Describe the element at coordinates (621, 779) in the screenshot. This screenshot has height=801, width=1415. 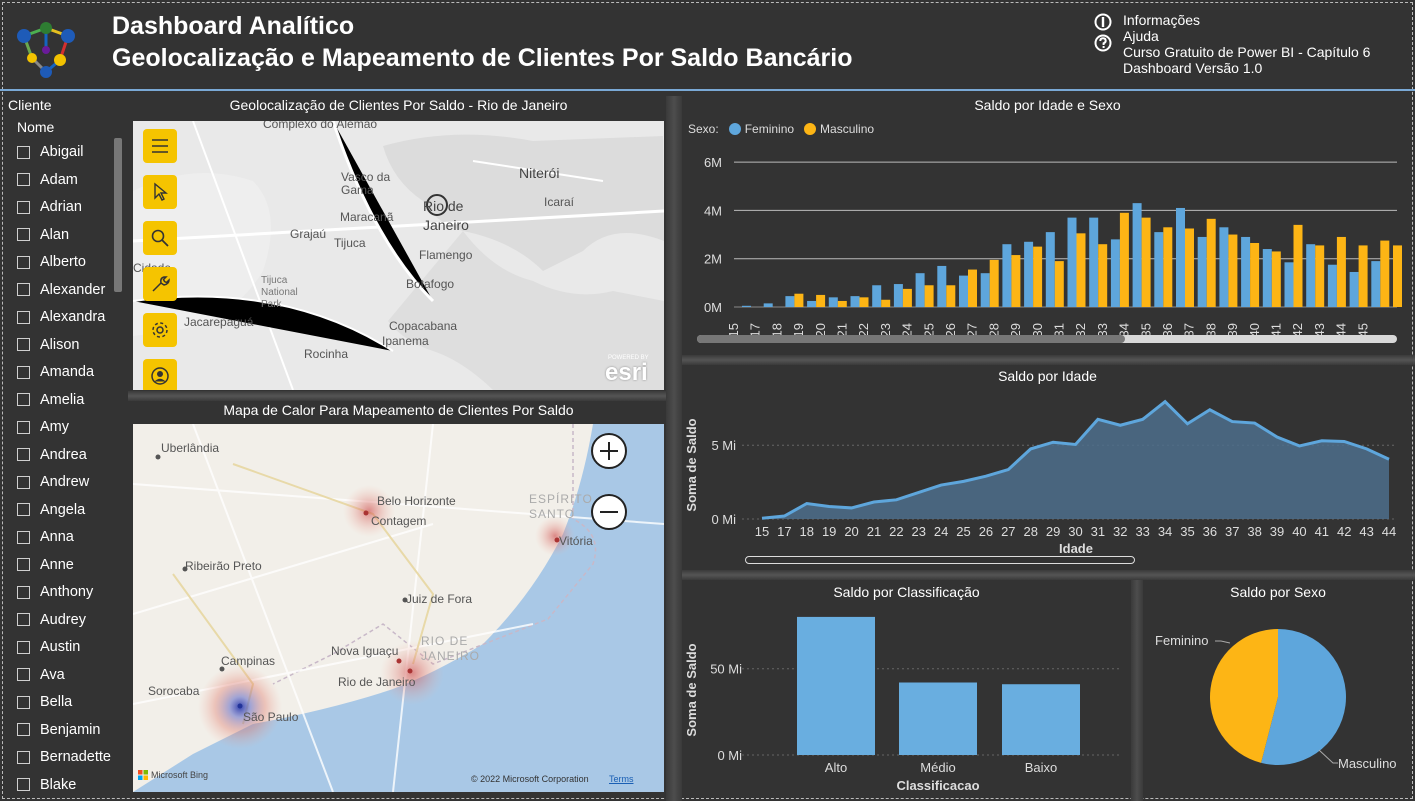
I see `terms-link: Terms` at that location.